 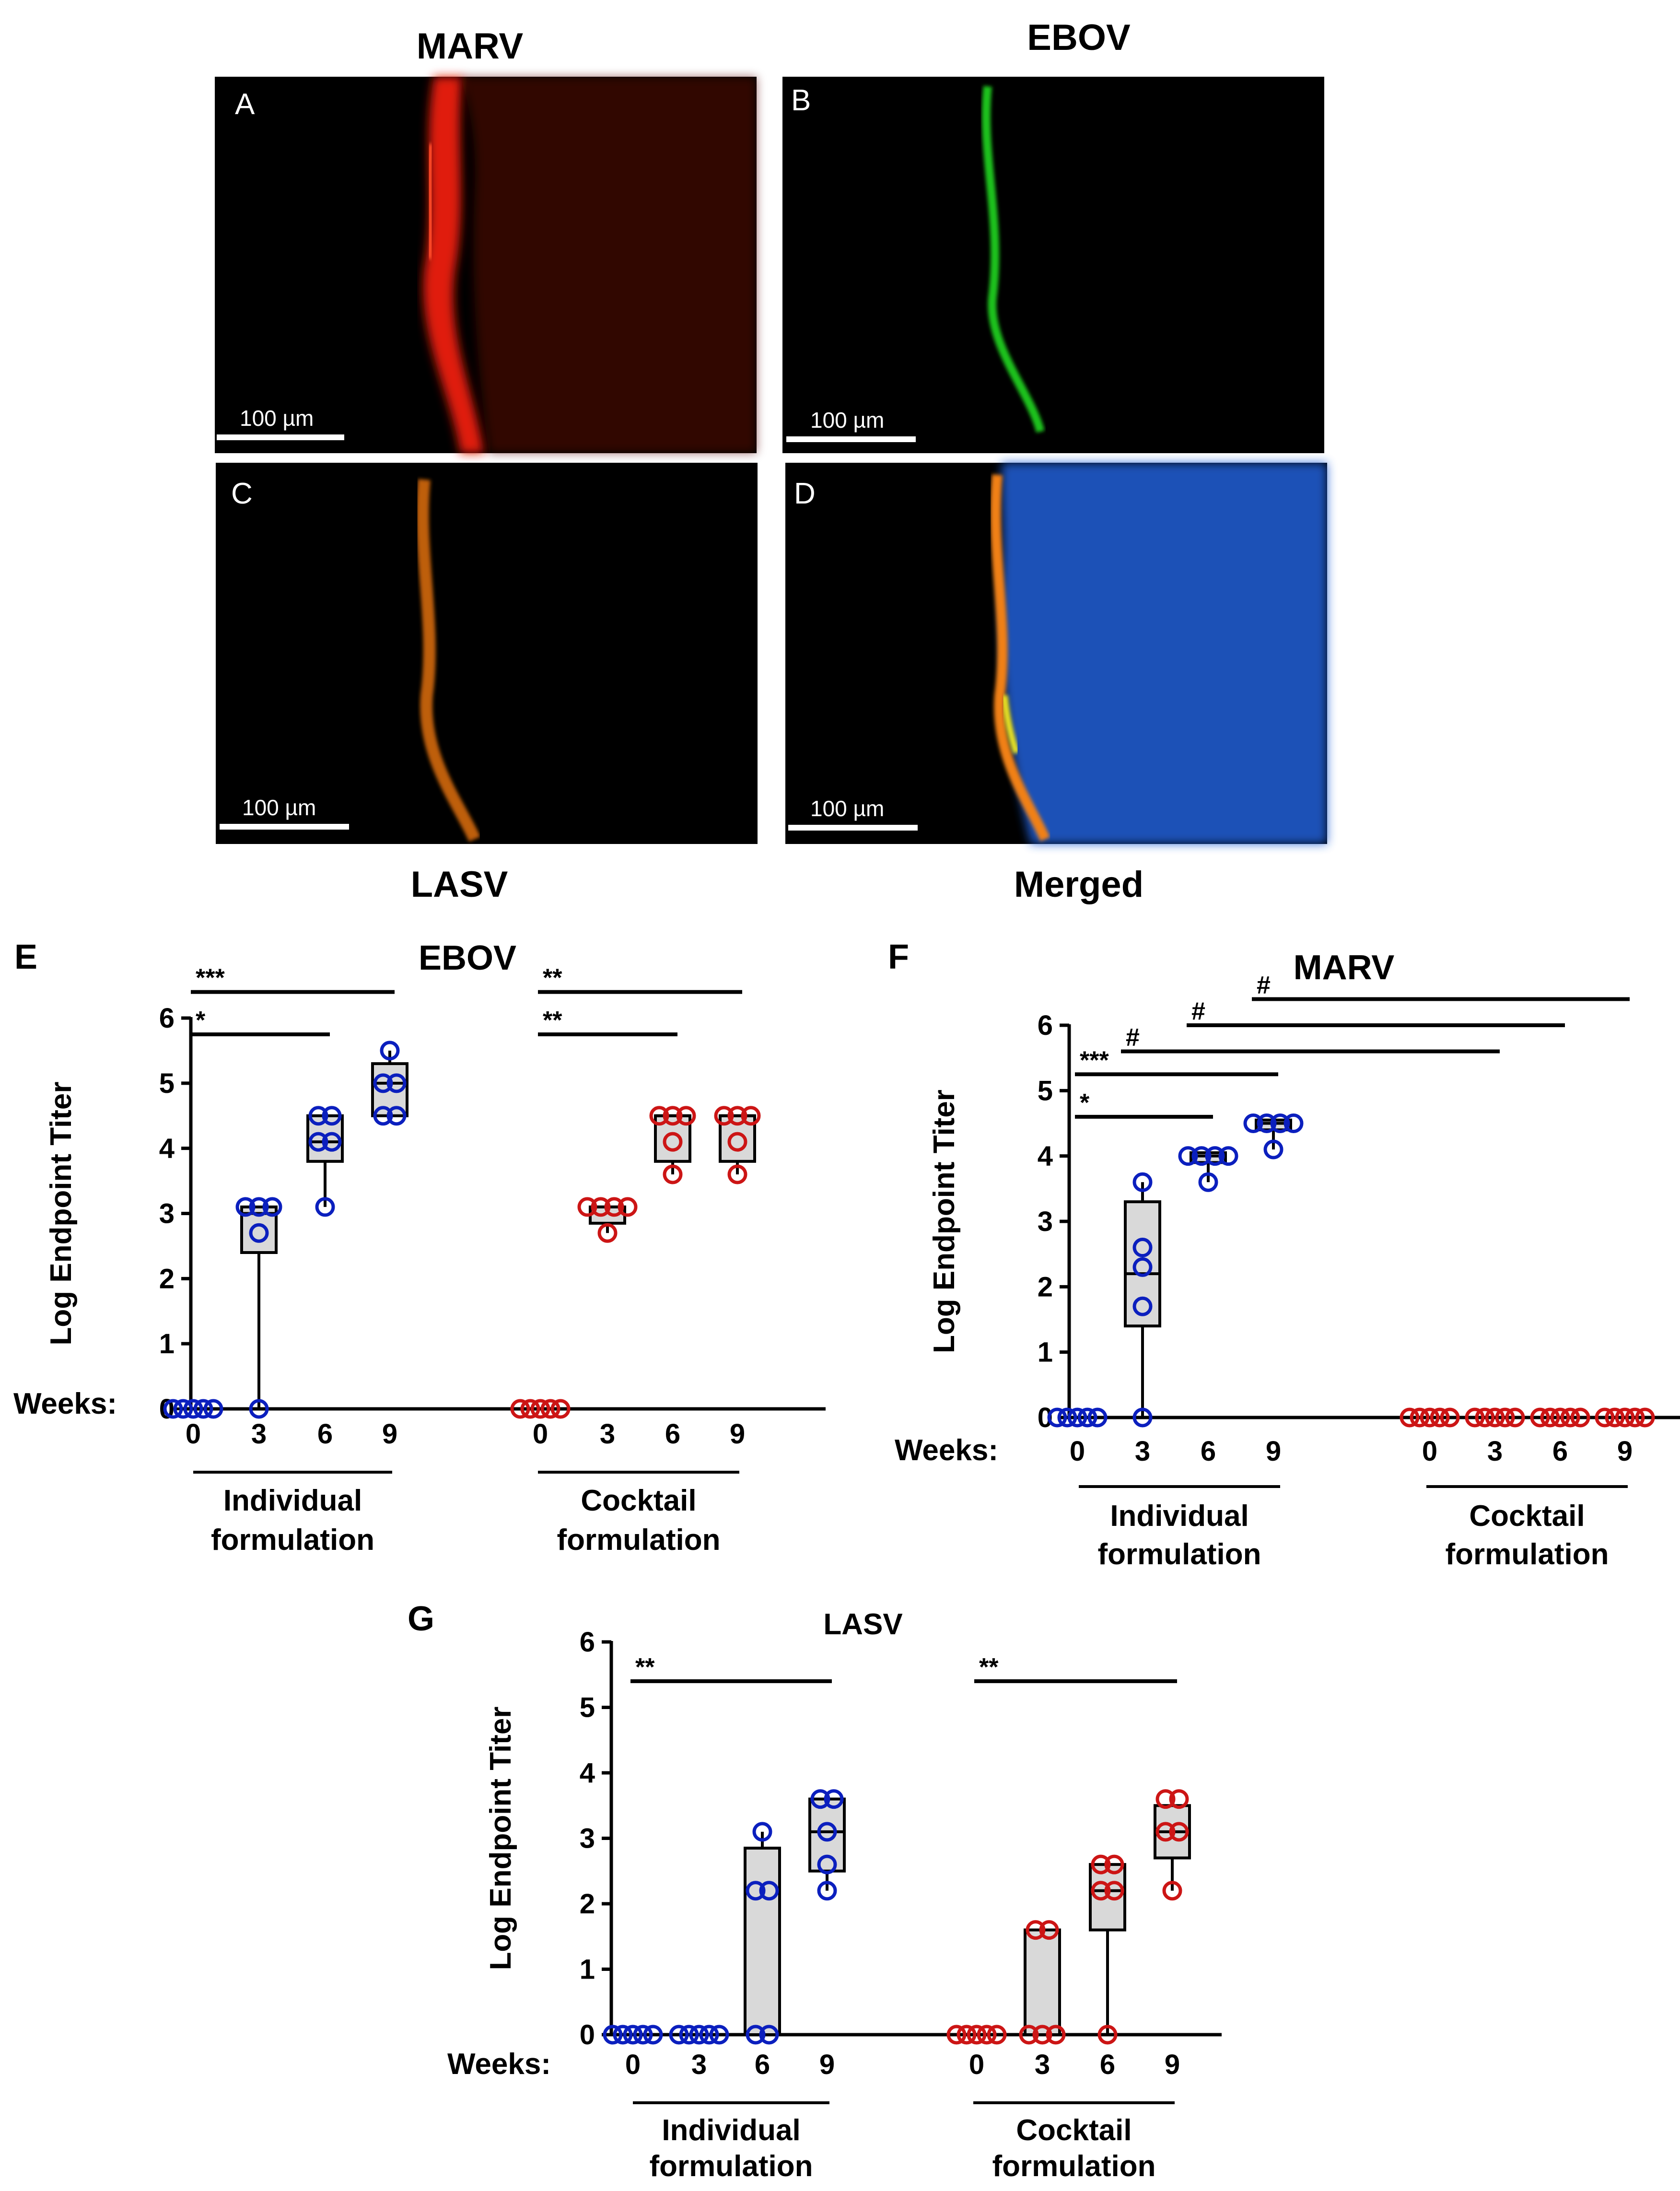 I want to click on chart-letter-g: G, so click(x=421, y=1619).